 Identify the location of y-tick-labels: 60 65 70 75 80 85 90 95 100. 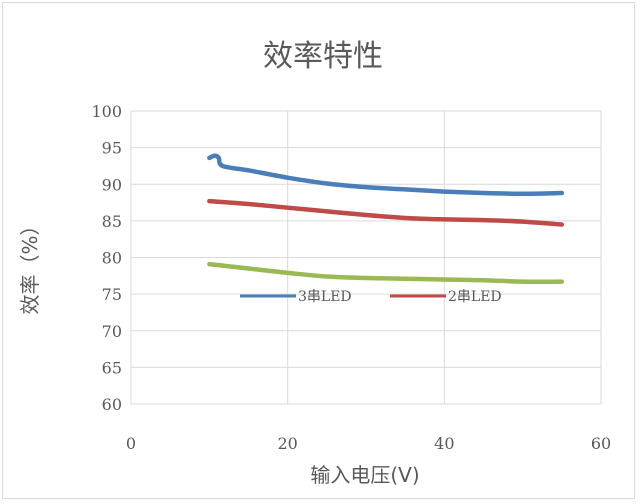
(106, 258).